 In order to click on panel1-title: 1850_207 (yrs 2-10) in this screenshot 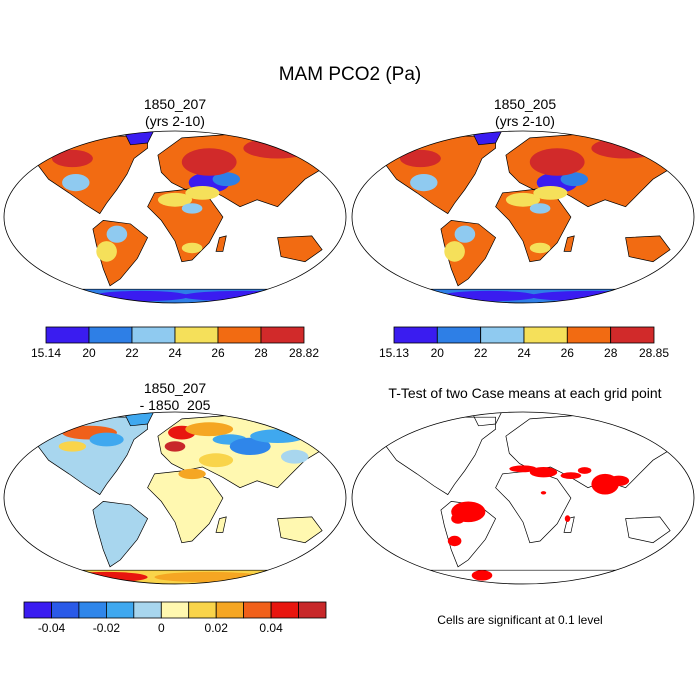, I will do `click(175, 113)`.